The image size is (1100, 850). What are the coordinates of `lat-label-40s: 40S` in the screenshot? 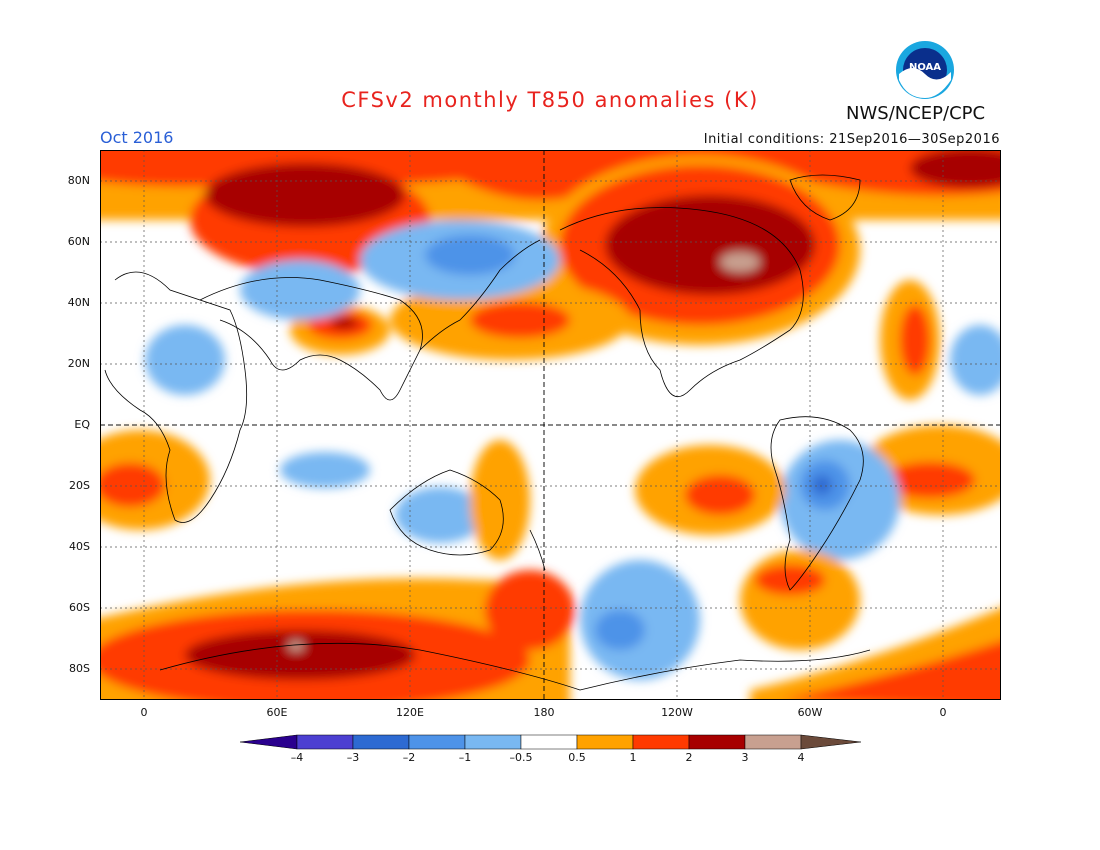 It's located at (79, 546).